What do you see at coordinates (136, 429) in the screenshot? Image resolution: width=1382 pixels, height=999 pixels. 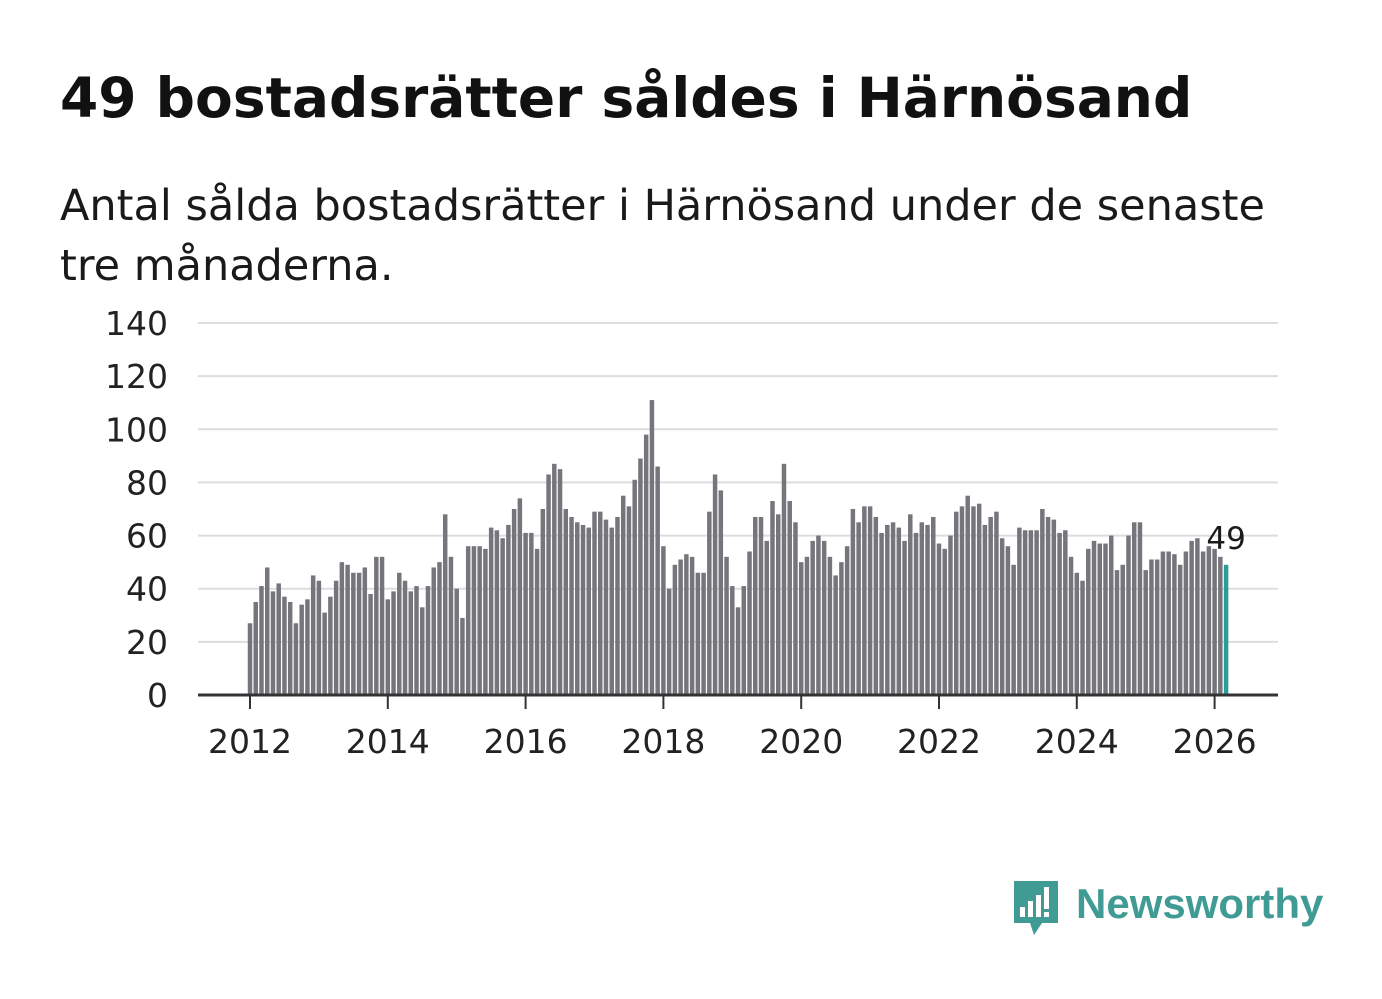 I see `y-tick-label: 100` at bounding box center [136, 429].